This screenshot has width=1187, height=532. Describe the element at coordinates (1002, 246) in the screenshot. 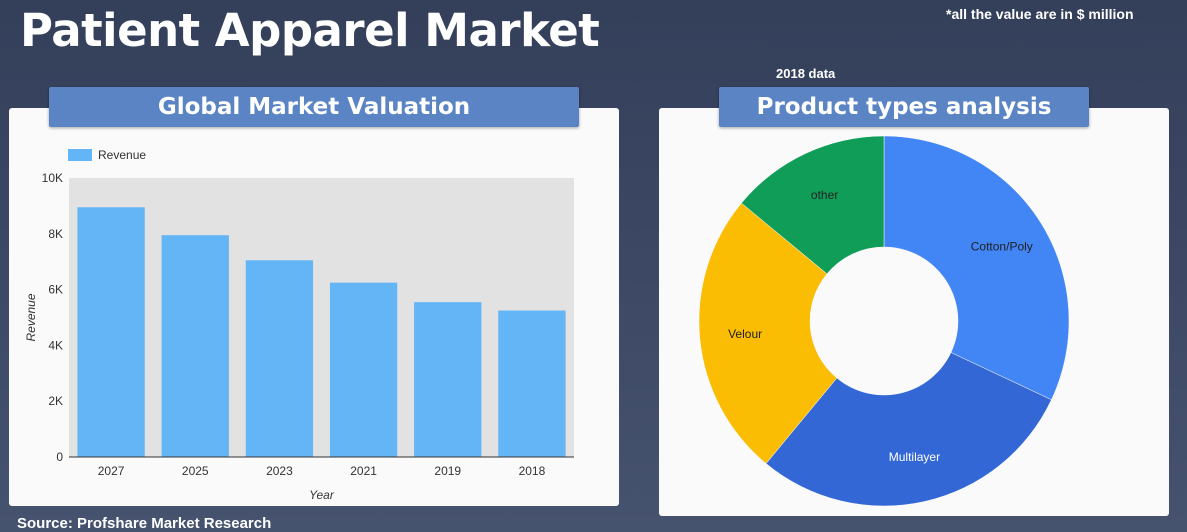

I see `slice-label-cotton-poly: Cotton/Poly` at that location.